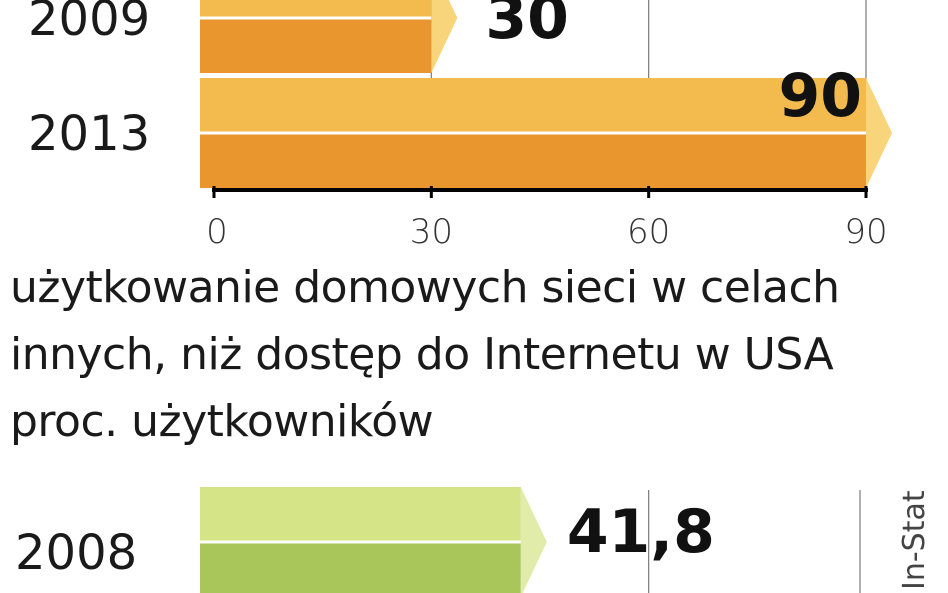  Describe the element at coordinates (222, 421) in the screenshot. I see `chart-title-line-3: proc. użytkowników` at that location.